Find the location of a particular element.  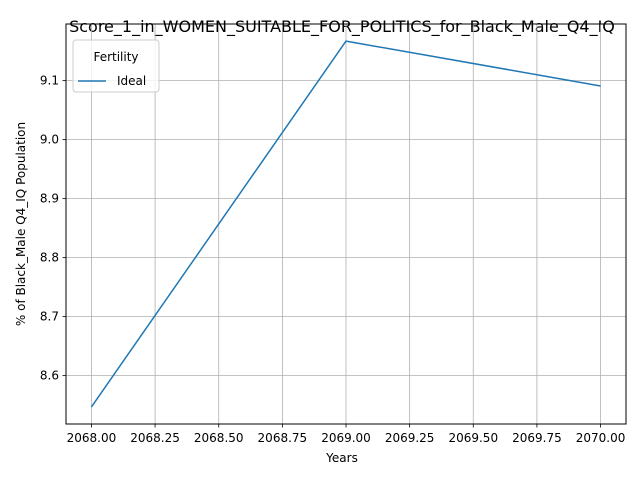

legend-label-ideal: Ideal is located at coordinates (131, 81).